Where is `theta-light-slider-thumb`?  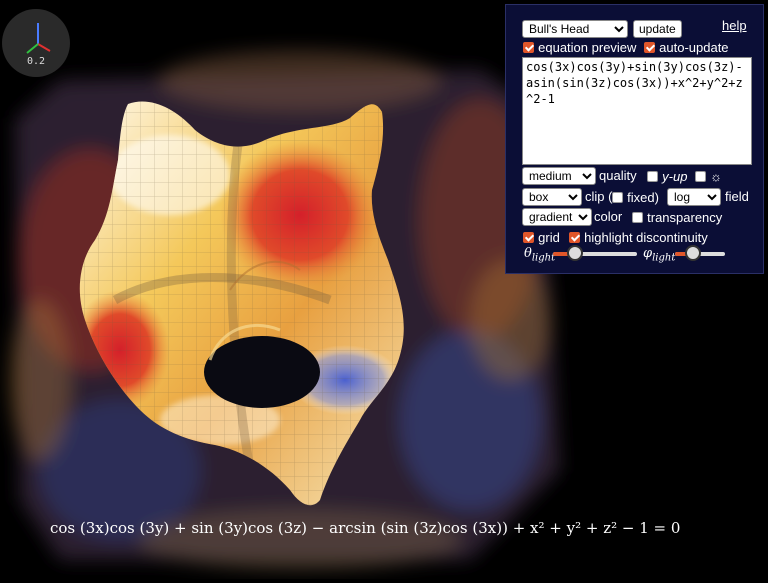 theta-light-slider-thumb is located at coordinates (575, 253).